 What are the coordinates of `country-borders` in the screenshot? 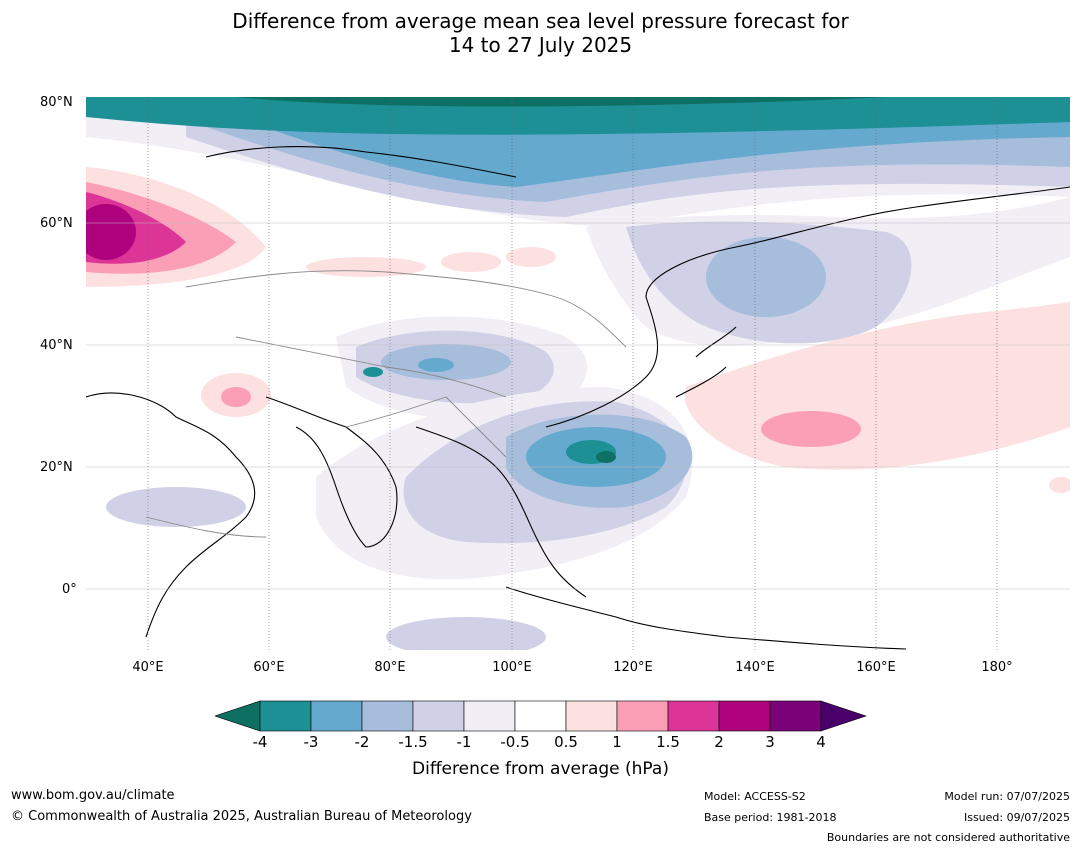 It's located at (386, 404).